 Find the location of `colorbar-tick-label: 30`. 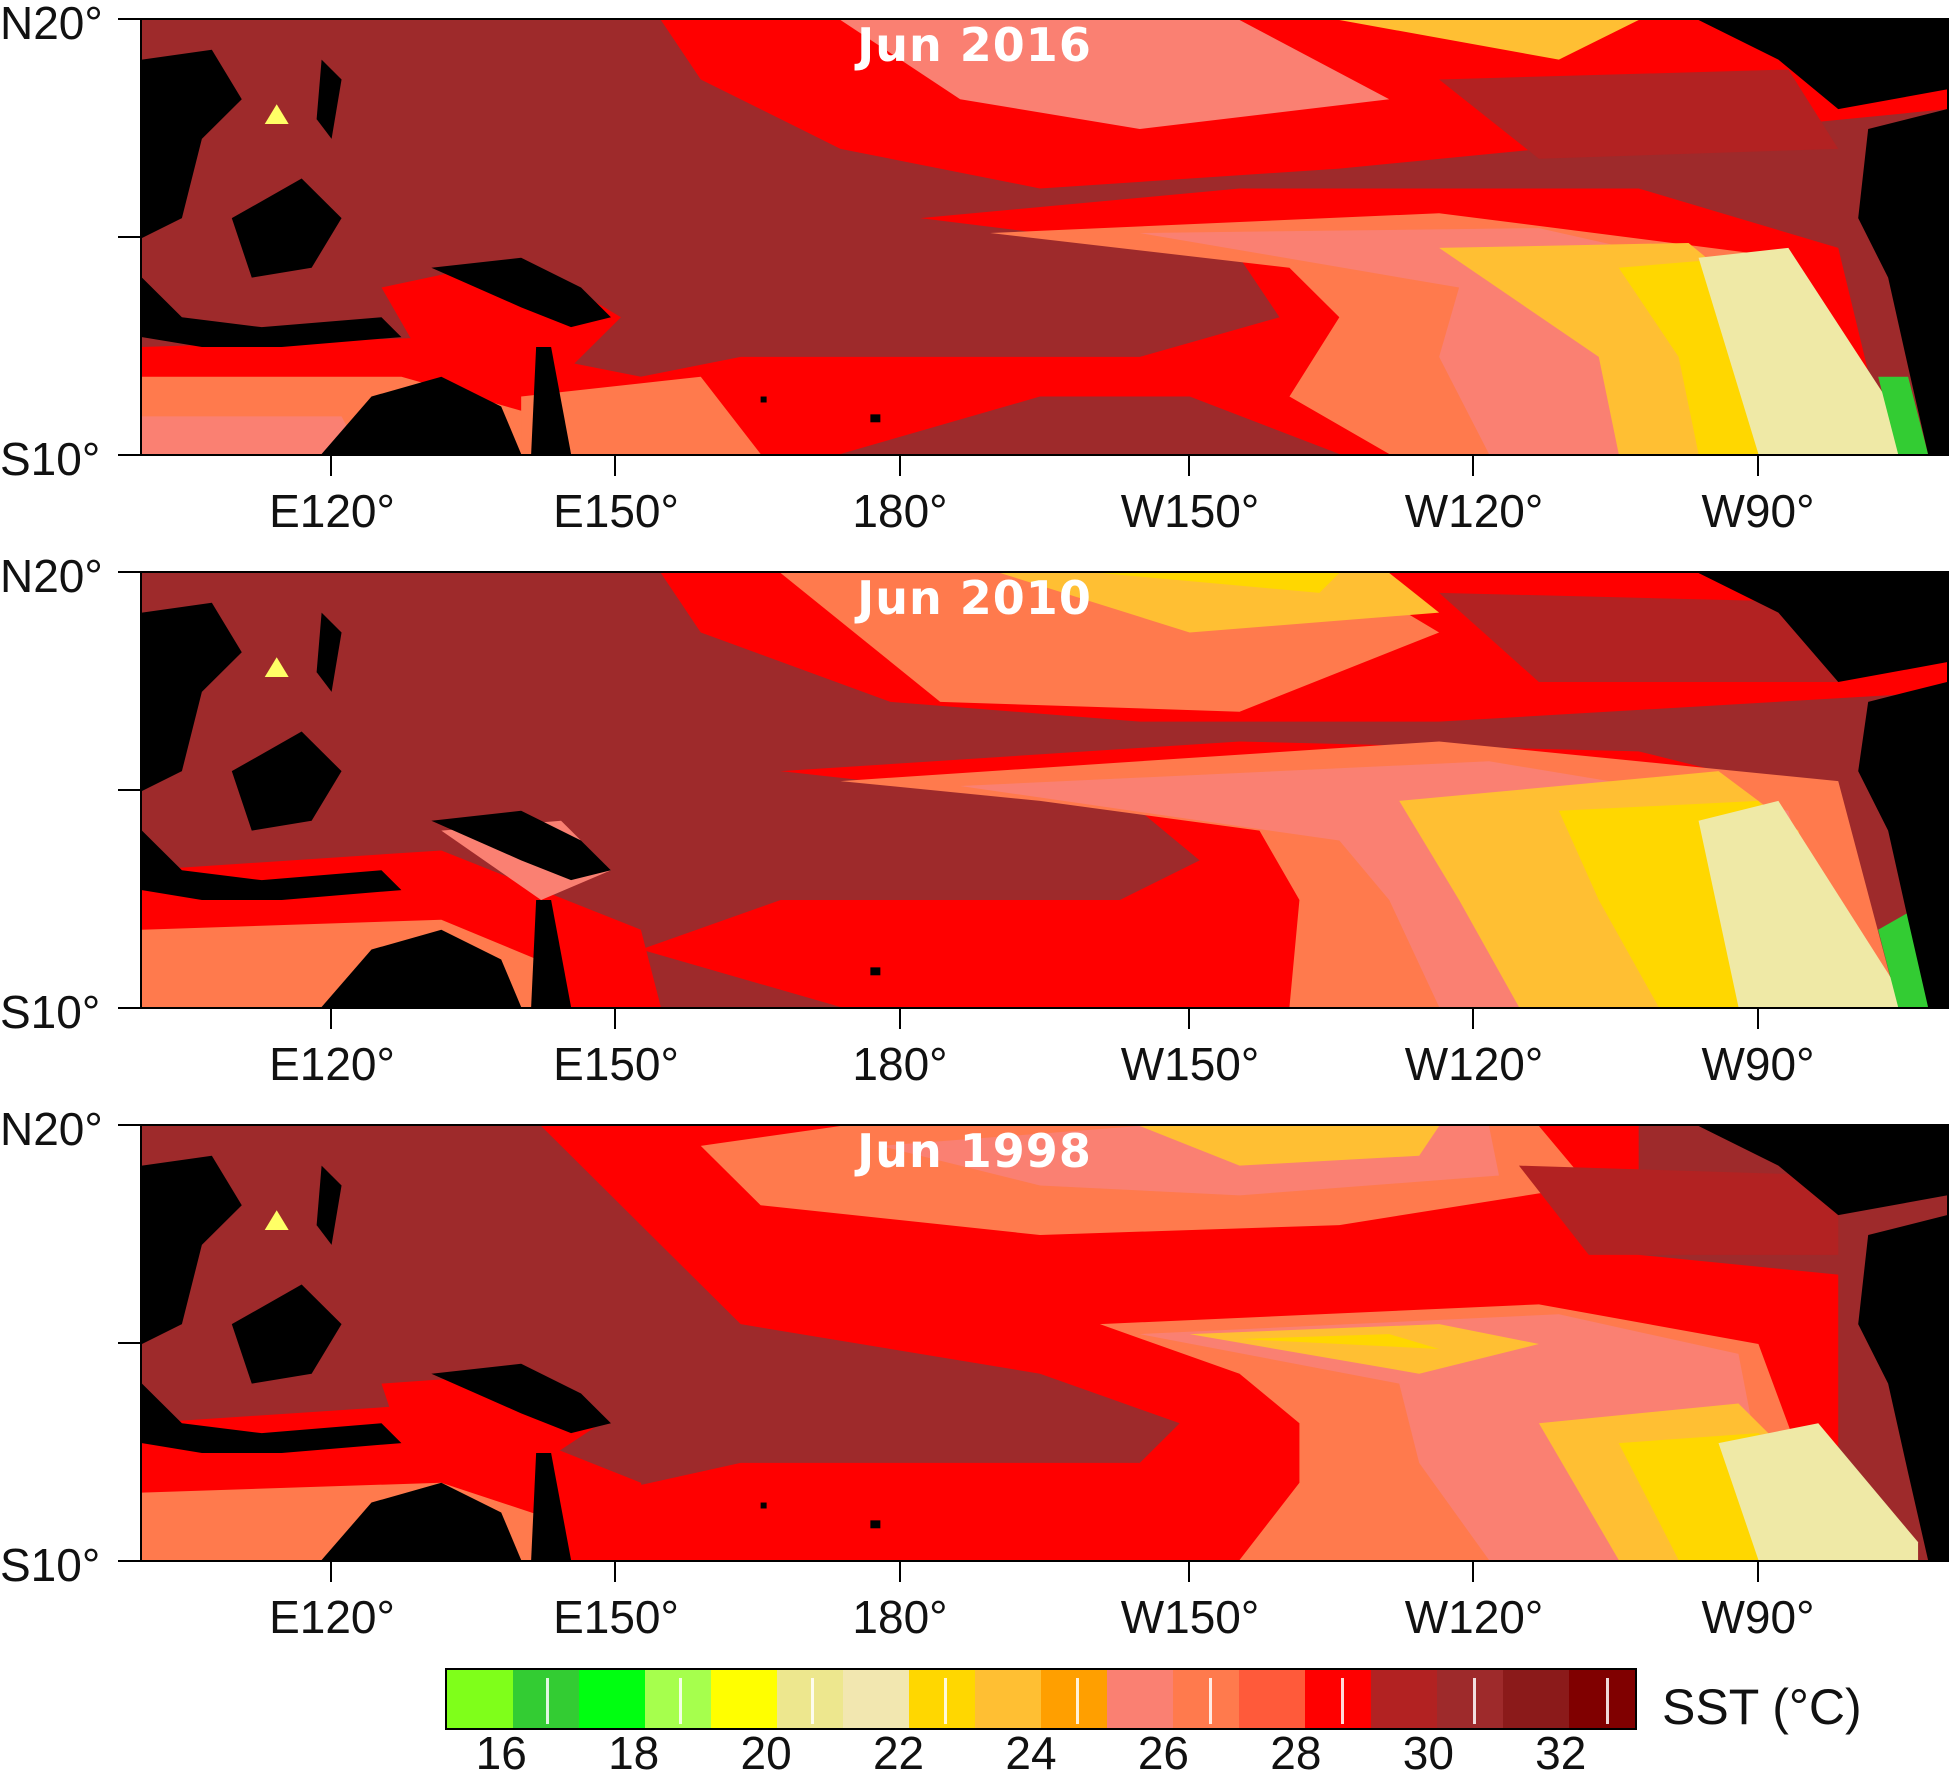

colorbar-tick-label: 30 is located at coordinates (1428, 1753).